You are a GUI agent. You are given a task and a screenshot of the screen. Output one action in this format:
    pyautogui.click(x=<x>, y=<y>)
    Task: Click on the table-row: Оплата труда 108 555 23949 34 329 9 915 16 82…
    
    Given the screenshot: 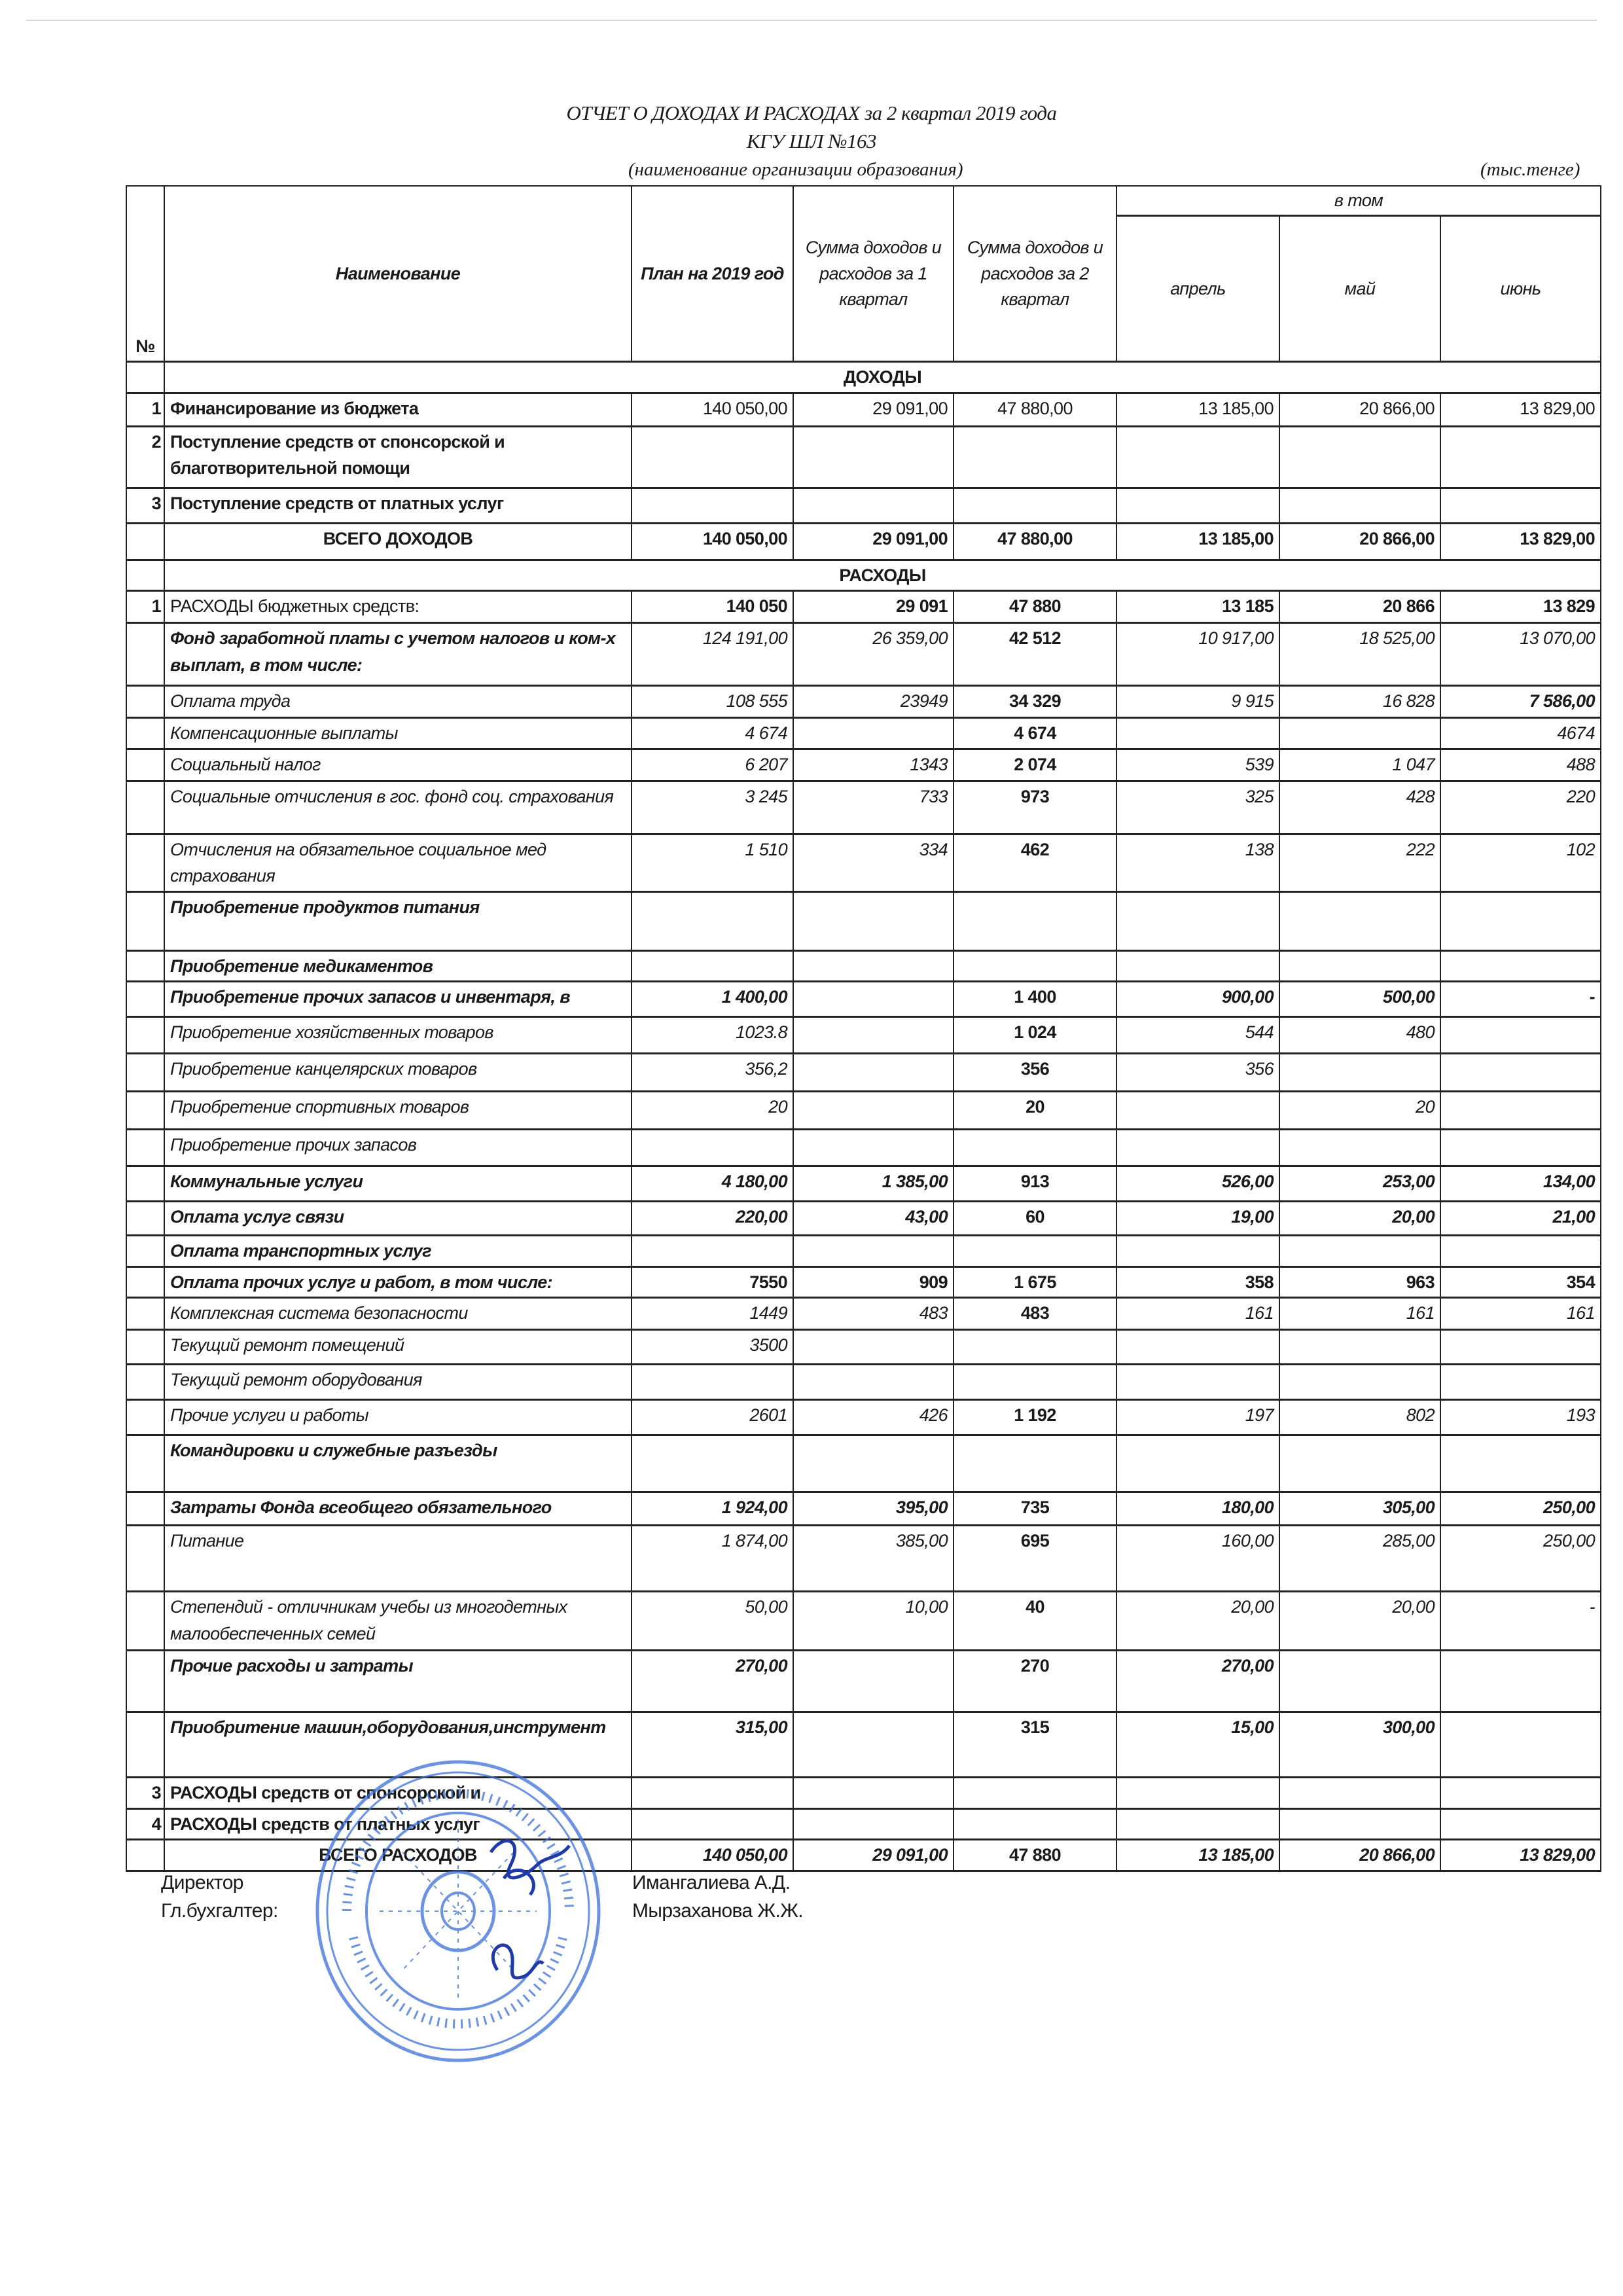 What is the action you would take?
    pyautogui.click(x=864, y=702)
    